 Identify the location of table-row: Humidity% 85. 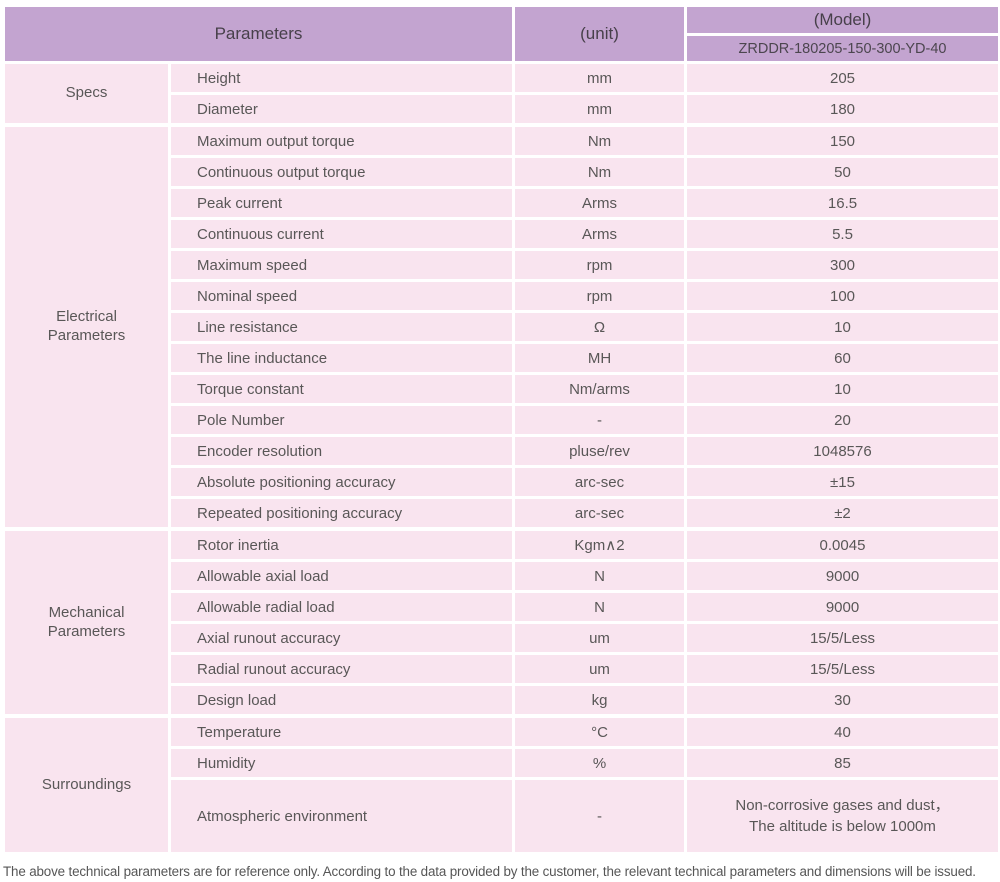
(502, 763).